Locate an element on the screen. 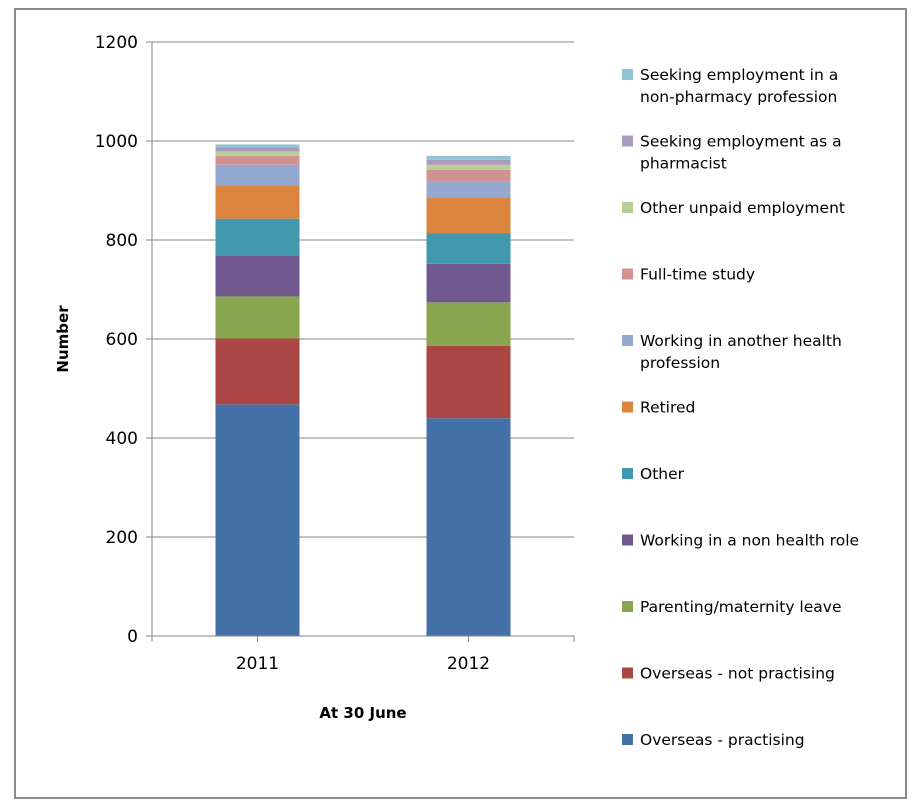 This screenshot has width=917, height=807. x-tick-label: 2011 is located at coordinates (257, 664).